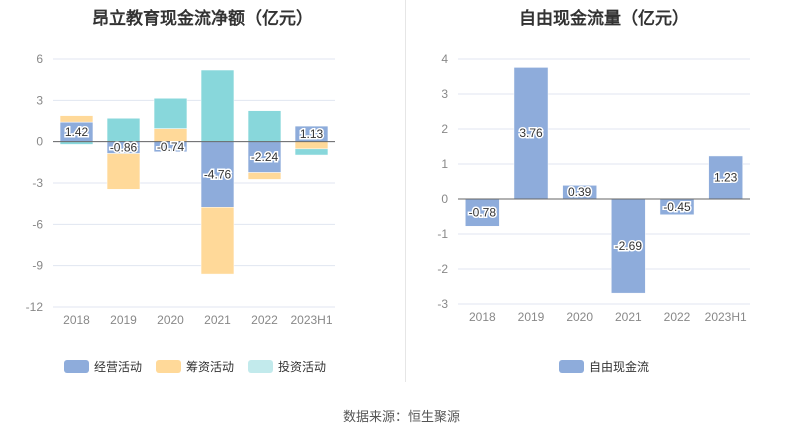  I want to click on data-label: -0.86, so click(124, 148).